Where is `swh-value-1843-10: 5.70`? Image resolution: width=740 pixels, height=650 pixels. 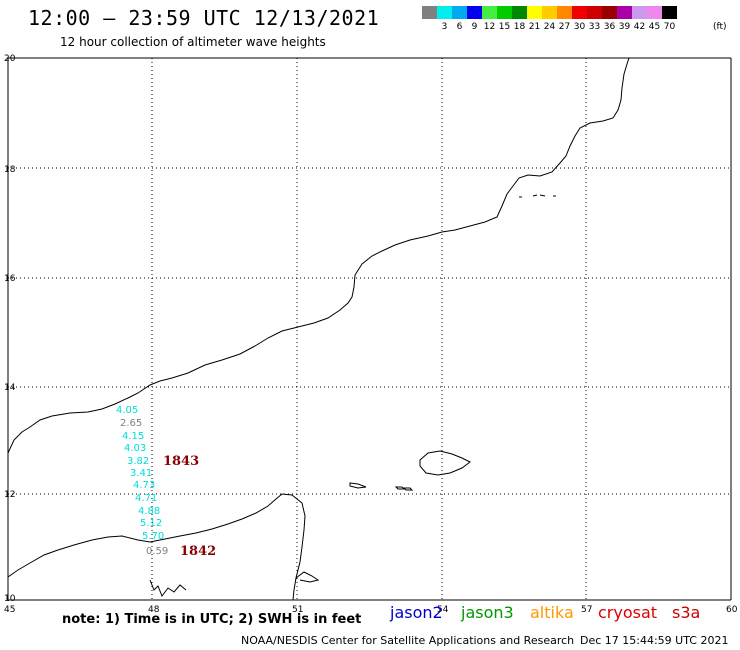
swh-value-1843-10: 5.70 is located at coordinates (153, 536).